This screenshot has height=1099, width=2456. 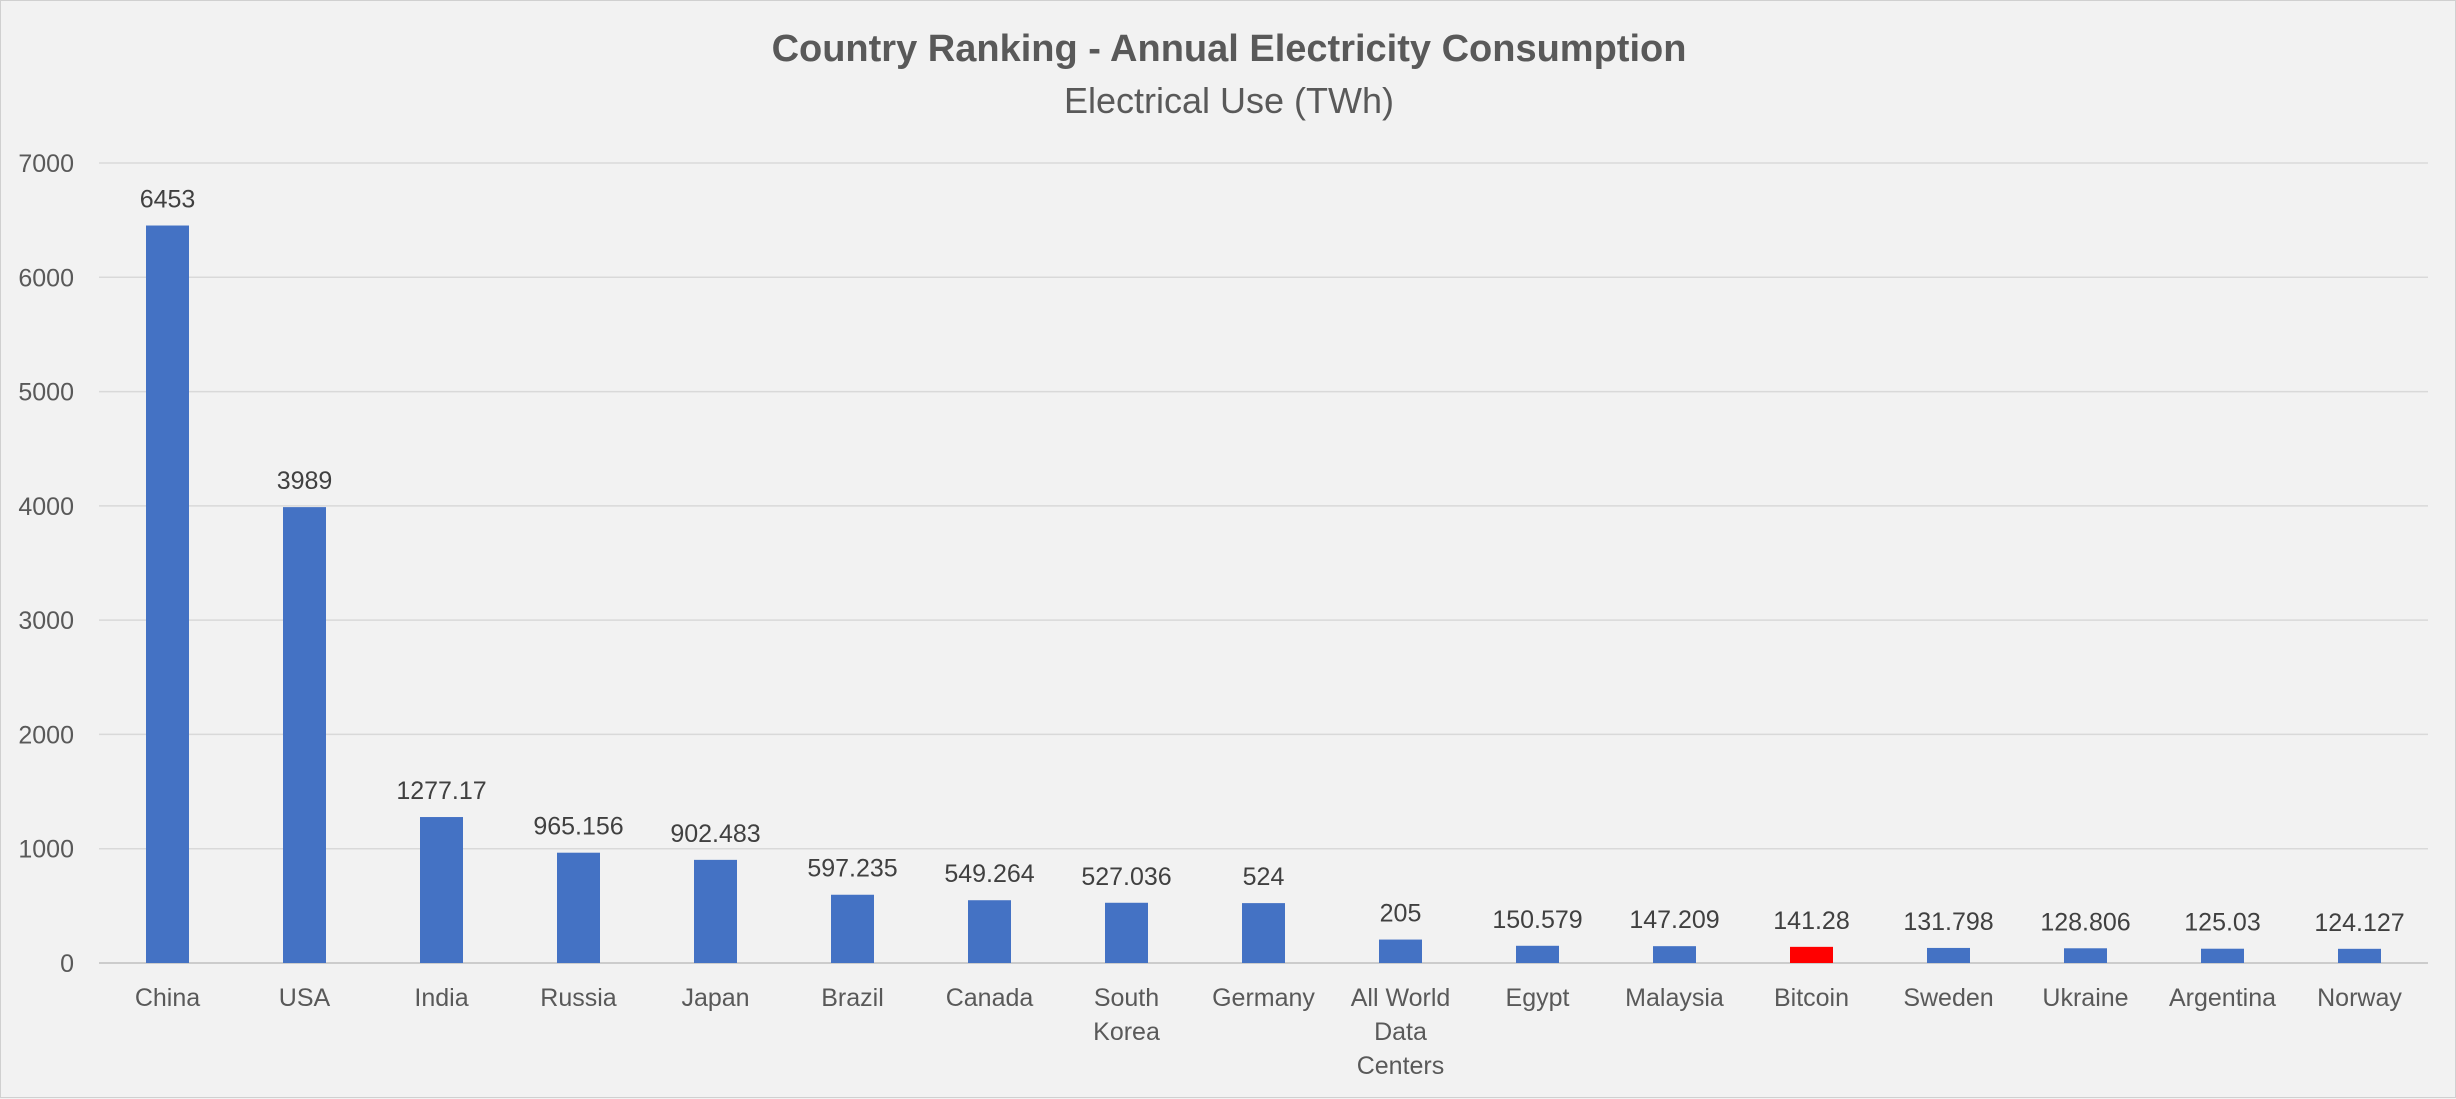 I want to click on x-tick-label: Norway, so click(x=2359, y=998).